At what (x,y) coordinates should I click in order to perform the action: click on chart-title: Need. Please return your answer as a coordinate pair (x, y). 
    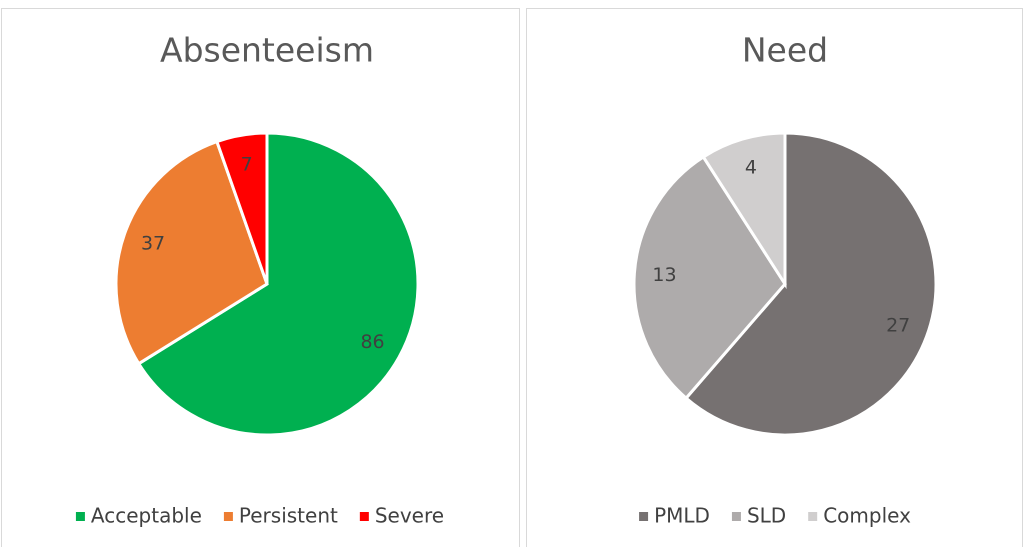
    Looking at the image, I should click on (785, 50).